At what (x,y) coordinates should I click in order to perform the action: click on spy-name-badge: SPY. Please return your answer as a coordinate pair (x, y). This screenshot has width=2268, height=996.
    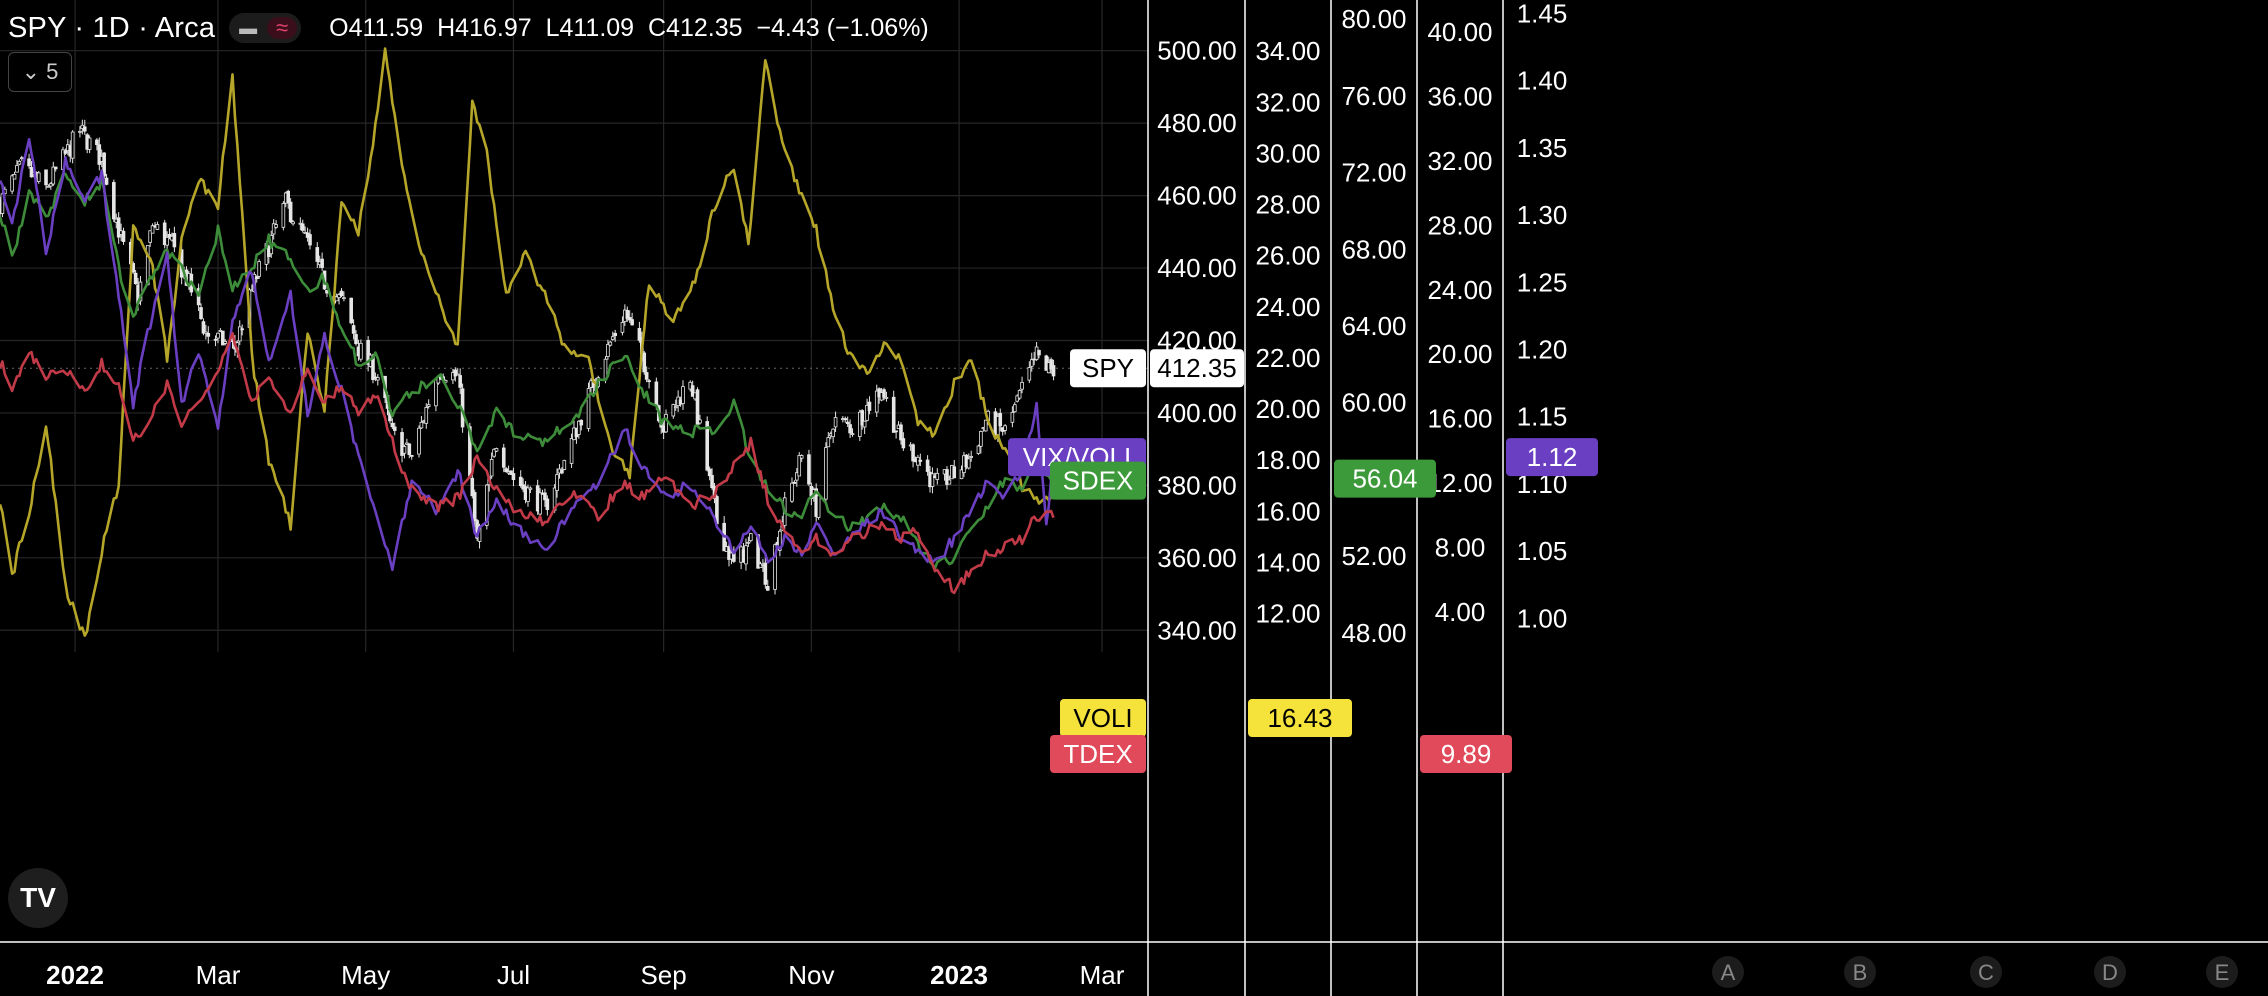
    Looking at the image, I should click on (1108, 368).